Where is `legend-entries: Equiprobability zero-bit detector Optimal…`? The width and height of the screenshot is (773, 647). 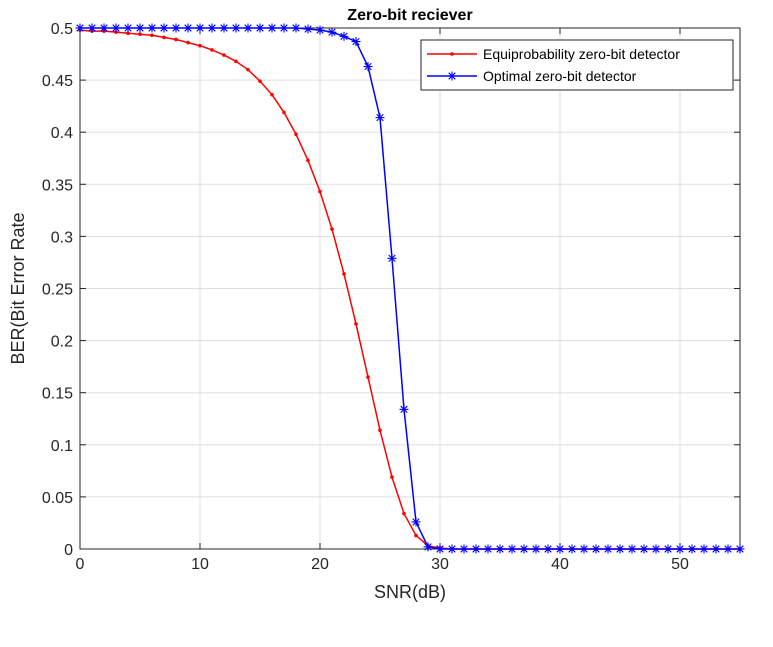 legend-entries: Equiprobability zero-bit detector Optimal… is located at coordinates (553, 65).